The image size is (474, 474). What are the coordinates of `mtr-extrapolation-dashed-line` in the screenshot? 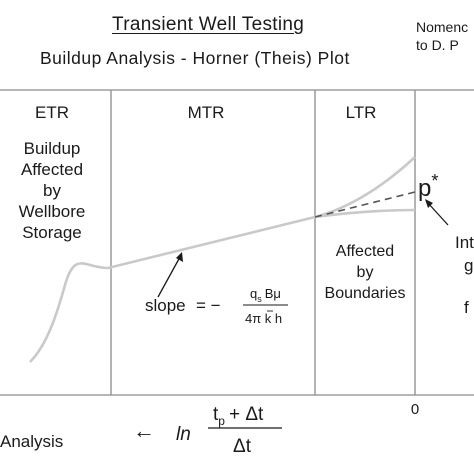 It's located at (365, 204).